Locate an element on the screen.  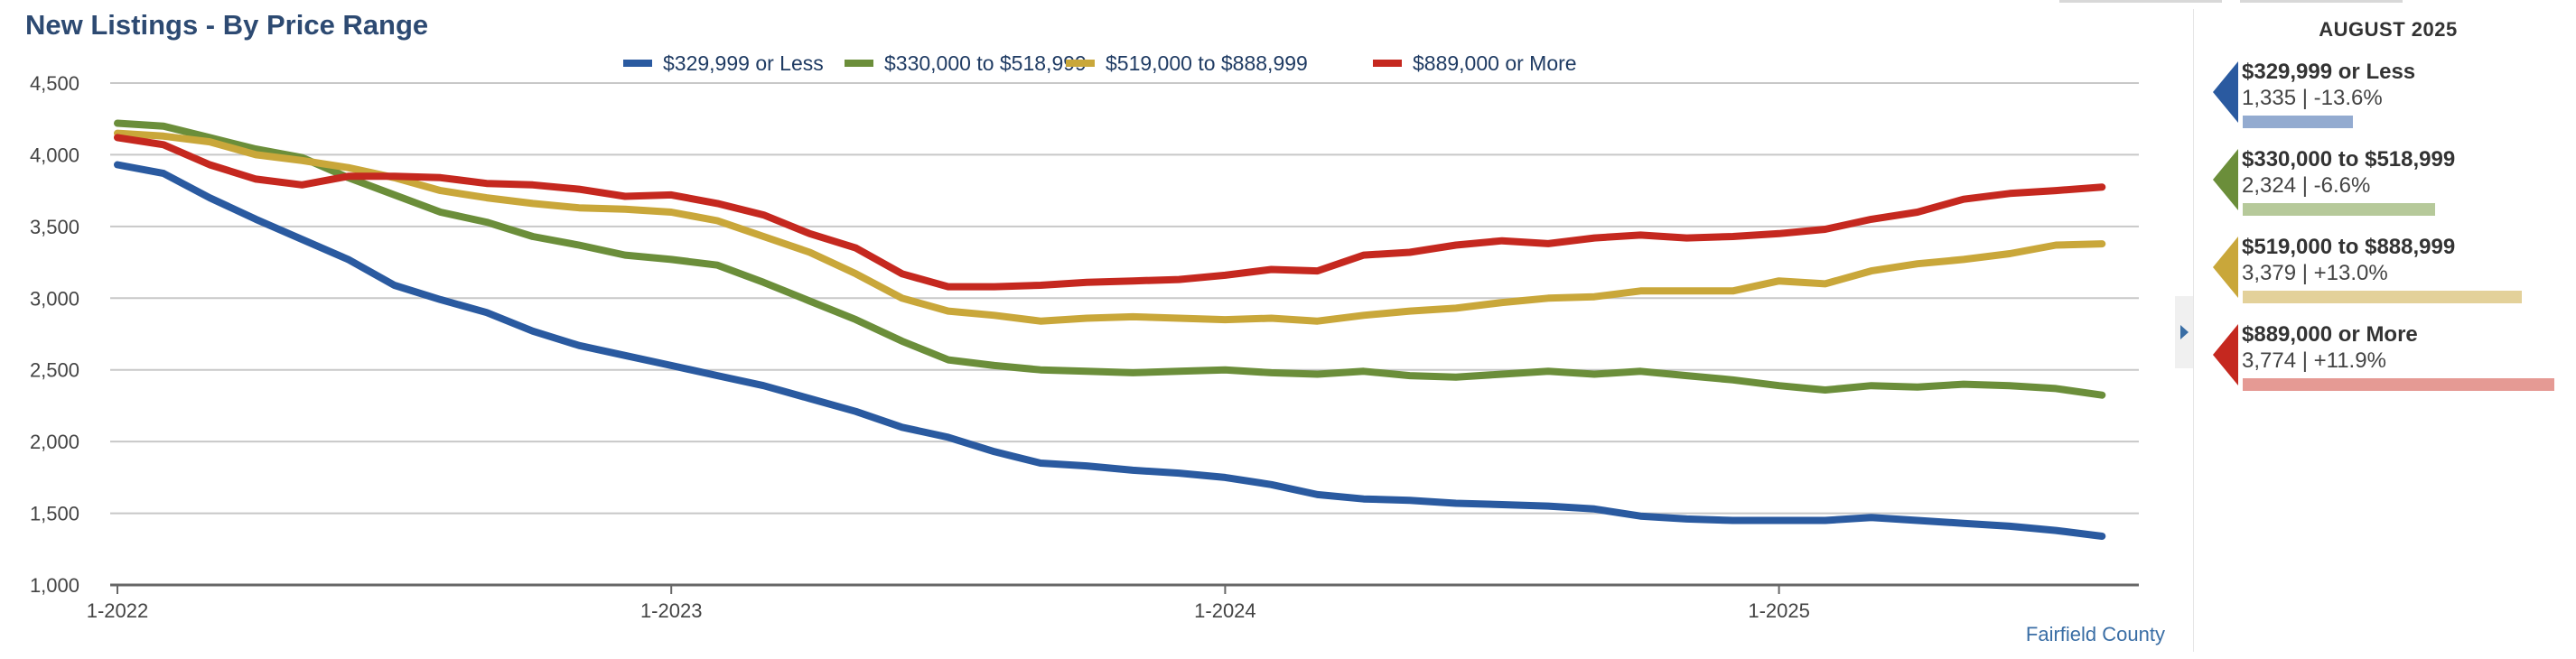
panel-divider is located at coordinates (2193, 331).